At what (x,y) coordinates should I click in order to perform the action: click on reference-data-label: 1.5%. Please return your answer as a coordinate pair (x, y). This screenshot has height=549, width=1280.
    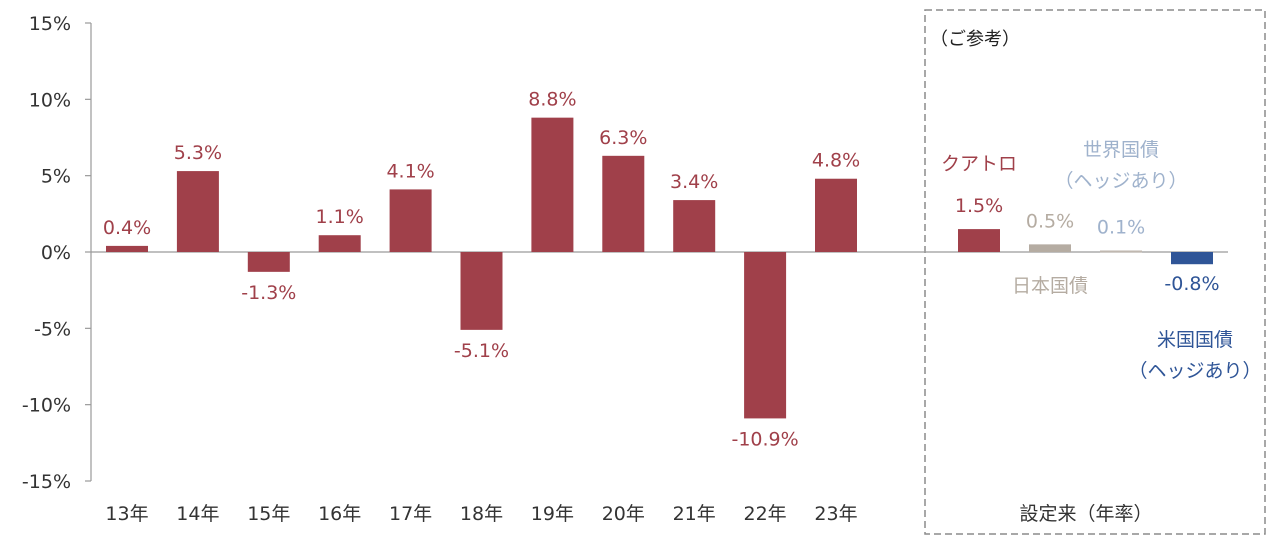
    Looking at the image, I should click on (979, 206).